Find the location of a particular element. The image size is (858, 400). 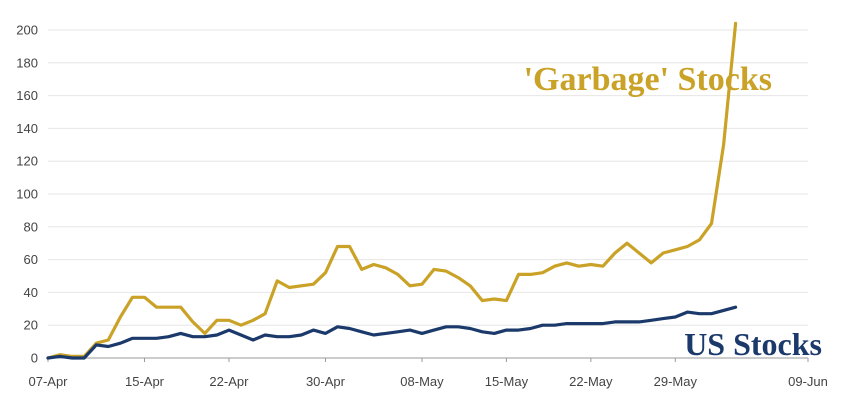

y-tick-label: 160 is located at coordinates (27, 95).